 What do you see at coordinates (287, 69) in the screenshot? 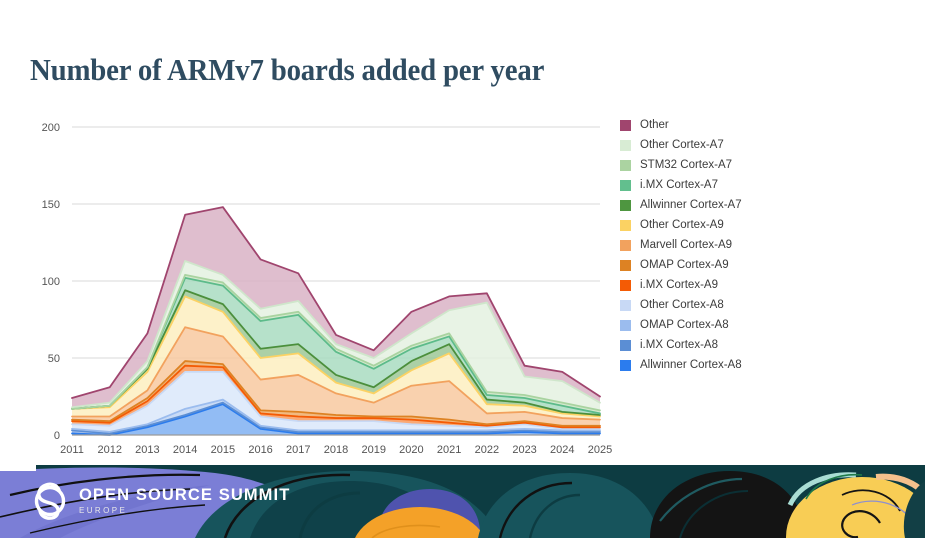
I see `page-title: Number of ARMv7 boards added per year` at bounding box center [287, 69].